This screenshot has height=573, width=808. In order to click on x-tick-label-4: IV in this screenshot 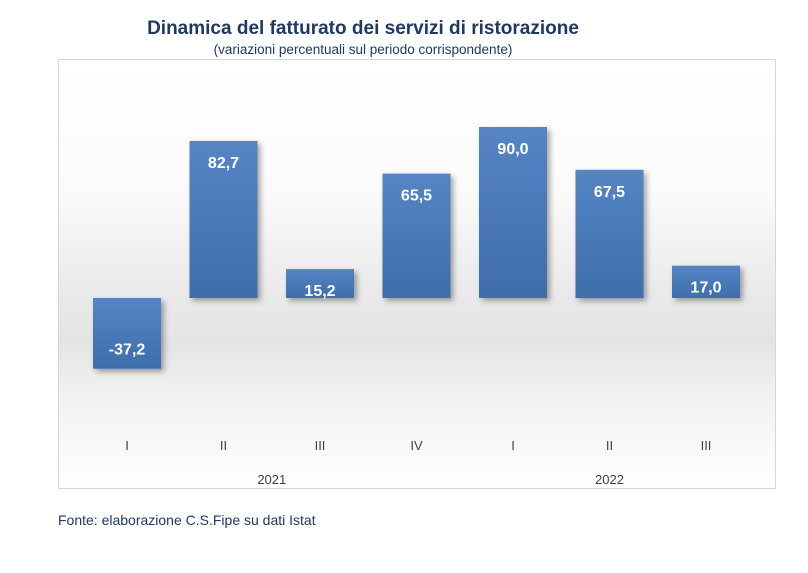, I will do `click(416, 445)`.